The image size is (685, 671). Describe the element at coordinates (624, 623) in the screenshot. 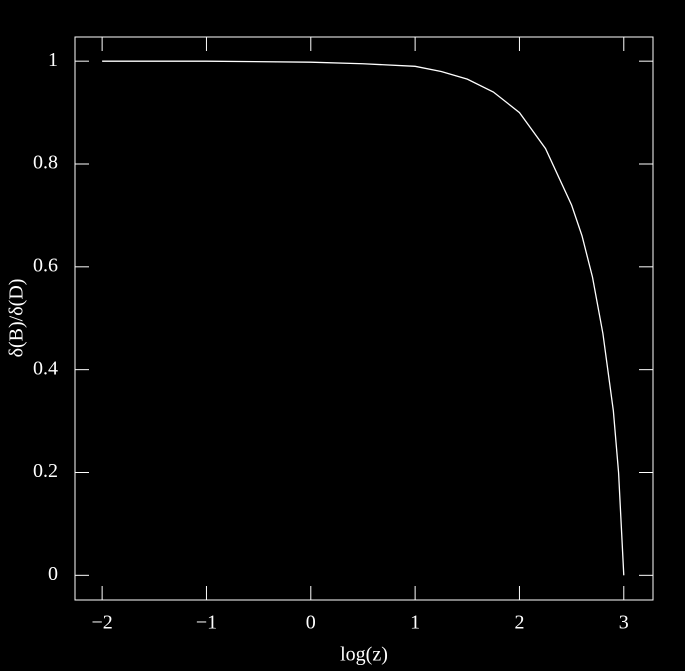

I see `x-tick-label: 3` at that location.